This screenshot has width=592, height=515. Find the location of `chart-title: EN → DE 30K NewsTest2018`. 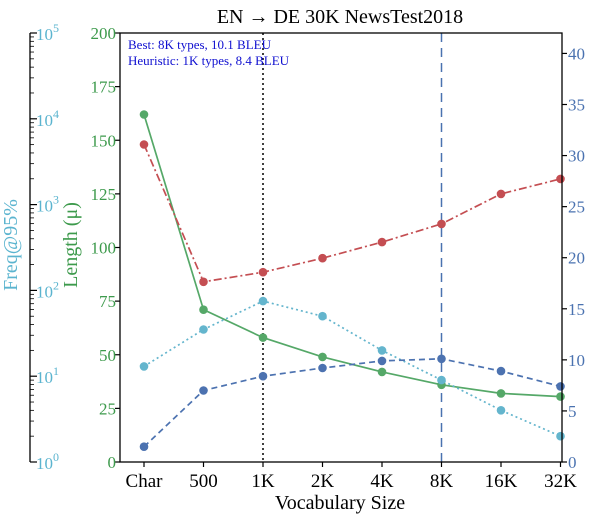

chart-title: EN → DE 30K NewsTest2018 is located at coordinates (340, 17).